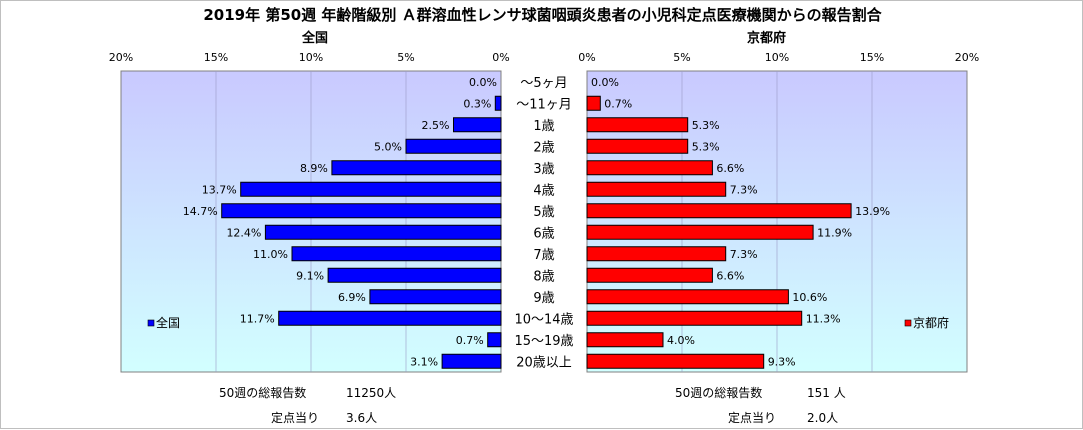 This screenshot has height=430, width=1083. What do you see at coordinates (543, 147) in the screenshot?
I see `category-label: 2歳` at bounding box center [543, 147].